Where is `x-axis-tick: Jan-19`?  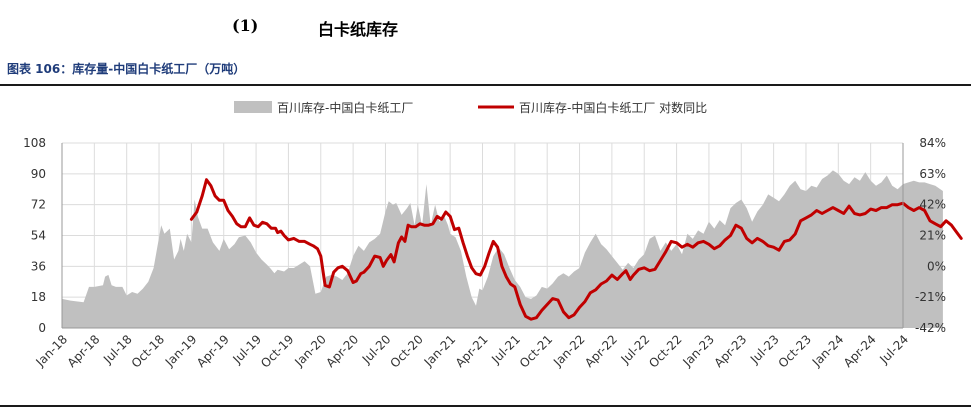 x-axis-tick: Jan-19 is located at coordinates (181, 351).